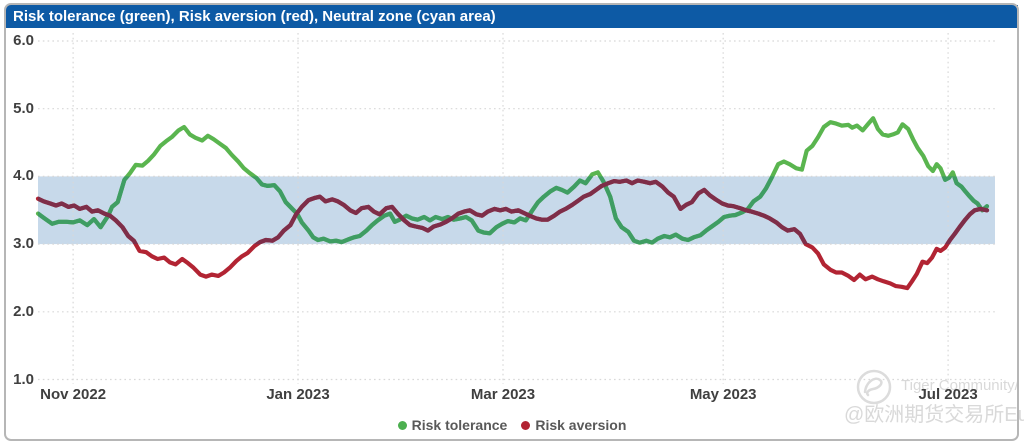 The height and width of the screenshot is (446, 1024). I want to click on y-axis-tick-label: 4.0, so click(23, 176).